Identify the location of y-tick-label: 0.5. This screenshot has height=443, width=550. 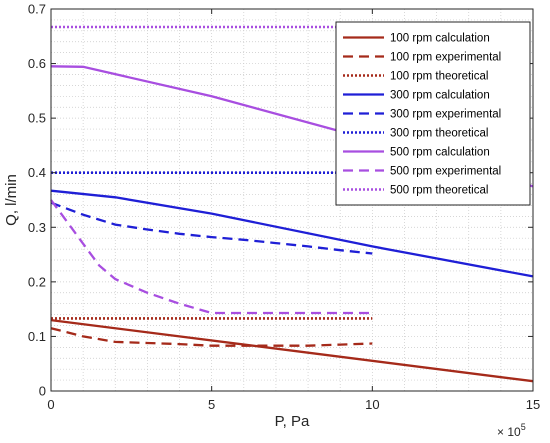
(37, 118).